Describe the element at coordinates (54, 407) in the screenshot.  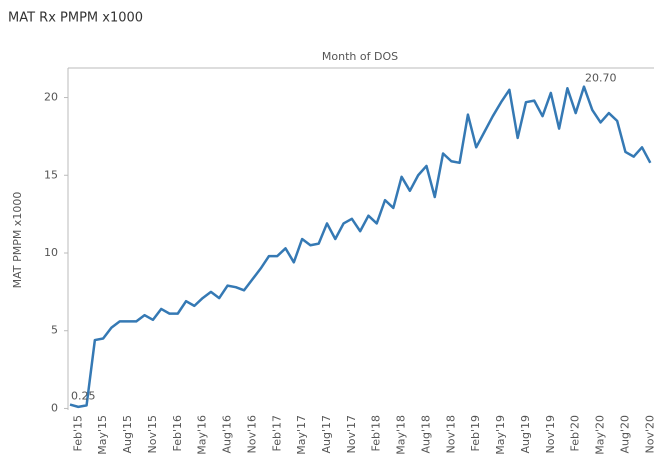
I see `y-tick-label: 0` at that location.